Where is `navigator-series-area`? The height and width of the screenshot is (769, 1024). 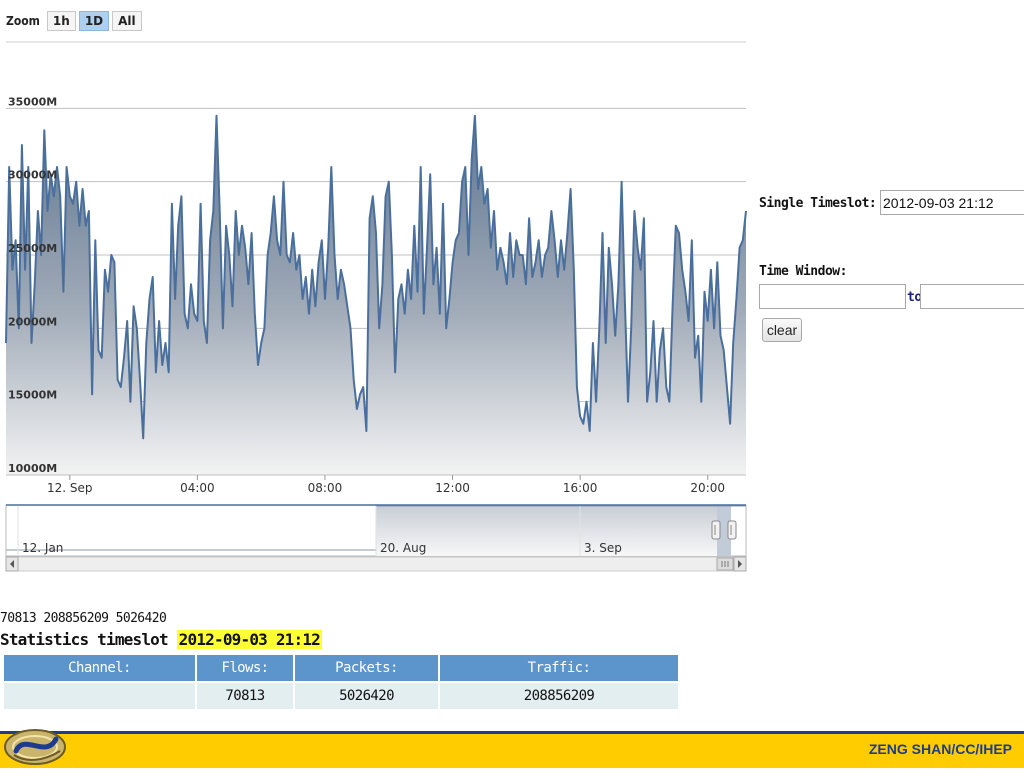
navigator-series-area is located at coordinates (546, 531).